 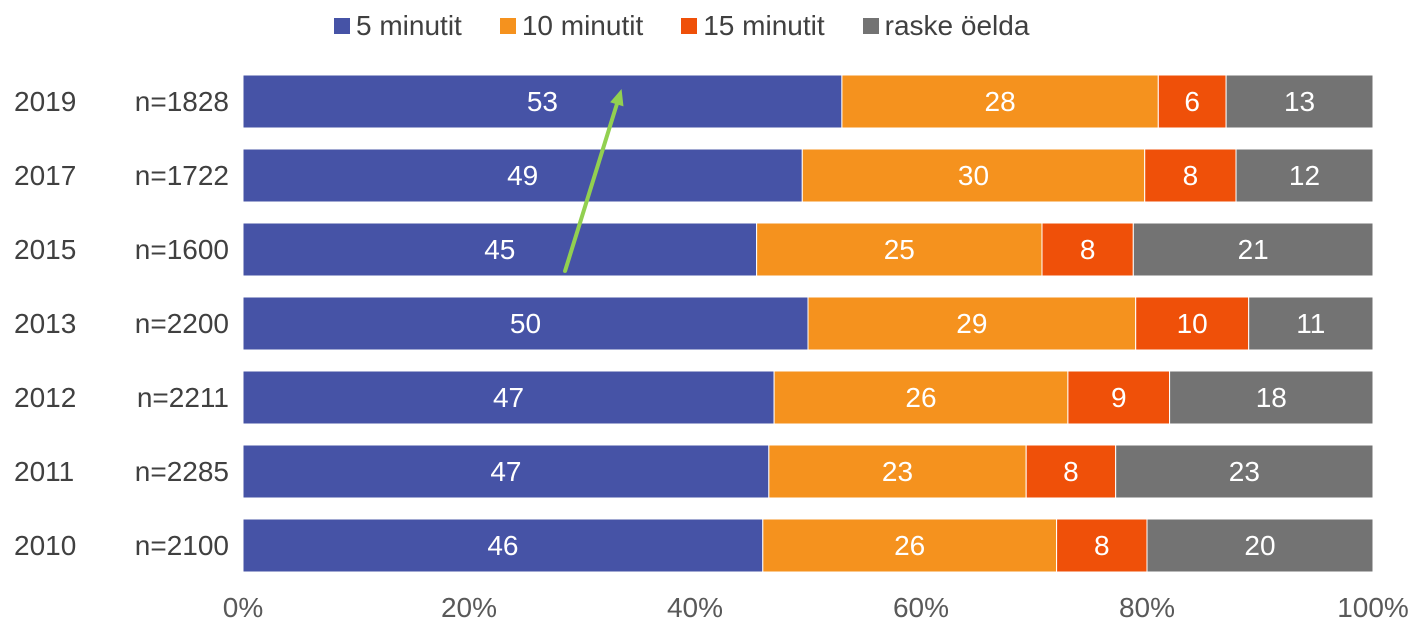 I want to click on category-n-label: n=2100, so click(x=182, y=545).